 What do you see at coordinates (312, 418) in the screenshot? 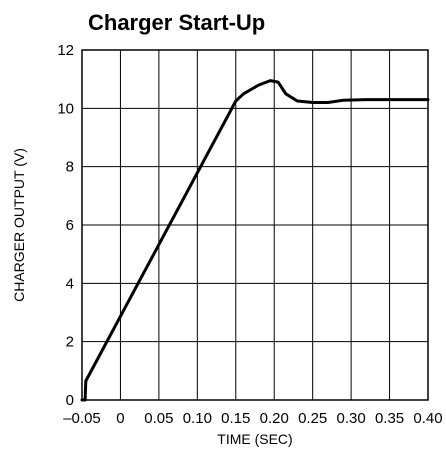
I see `x-tick-label: 0.25` at bounding box center [312, 418].